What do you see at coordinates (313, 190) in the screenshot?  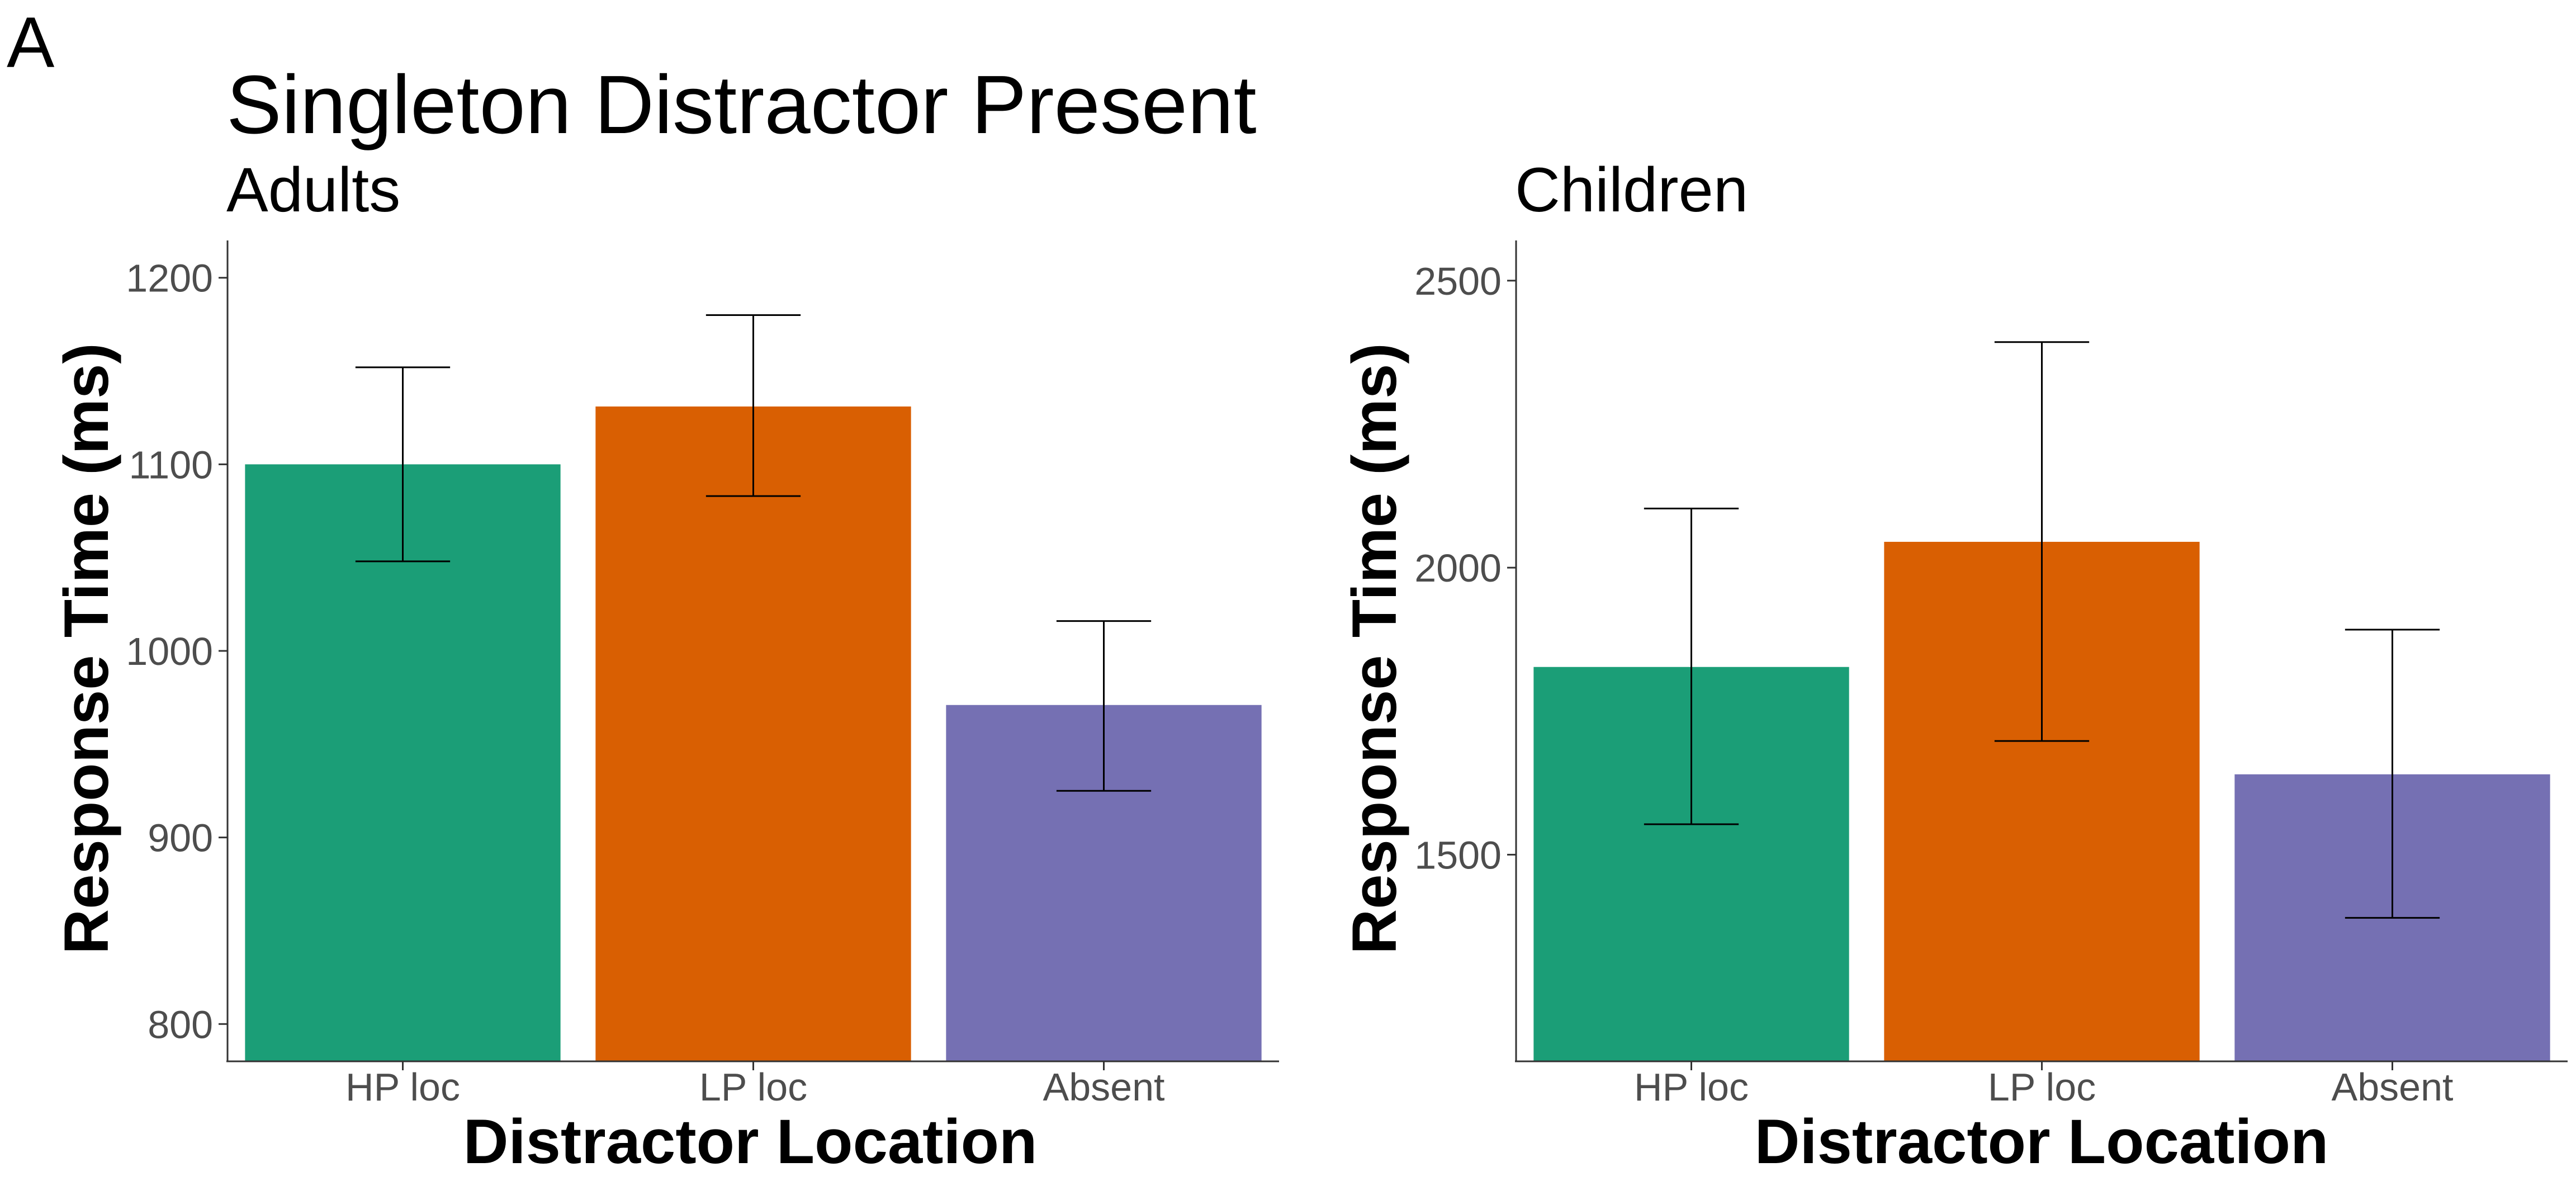 I see `chart-subtitle: Adults` at bounding box center [313, 190].